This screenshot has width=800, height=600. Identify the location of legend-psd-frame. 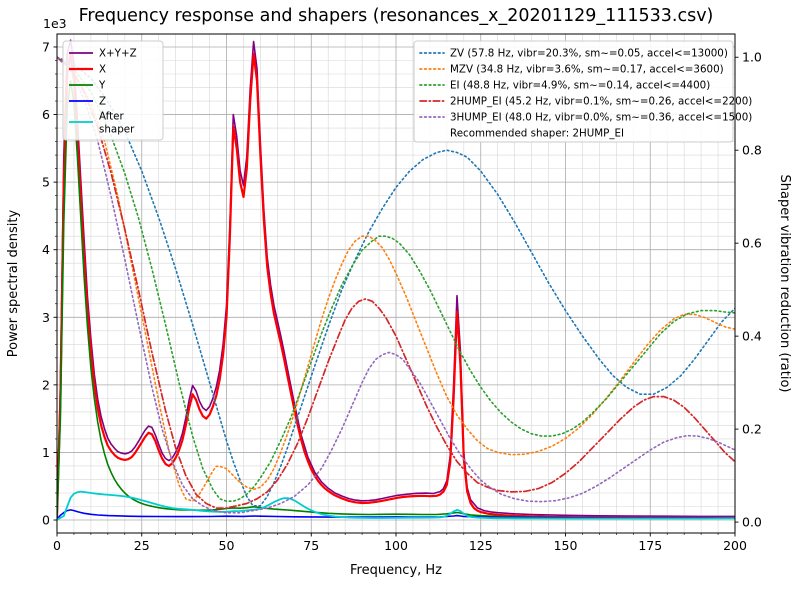
(113, 90).